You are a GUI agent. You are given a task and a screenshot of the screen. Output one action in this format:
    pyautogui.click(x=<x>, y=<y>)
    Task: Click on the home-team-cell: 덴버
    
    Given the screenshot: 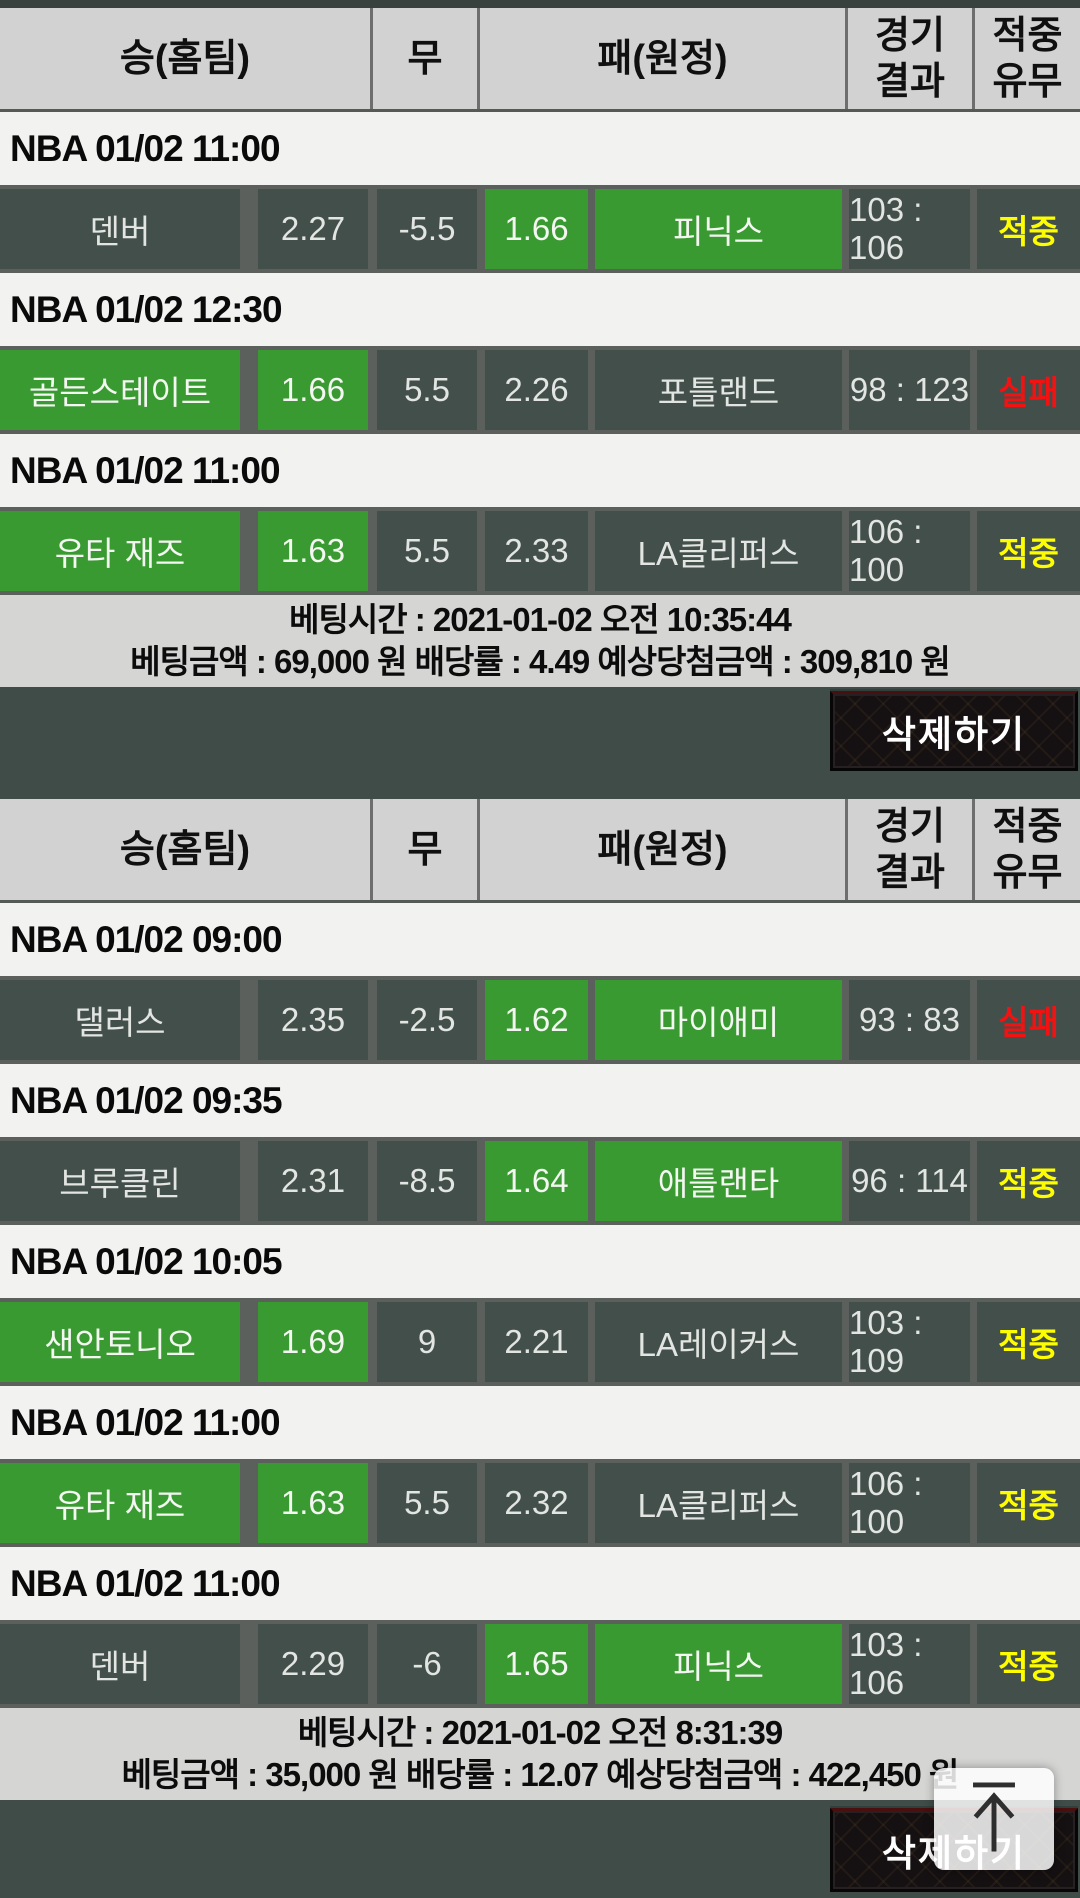 What is the action you would take?
    pyautogui.click(x=120, y=229)
    